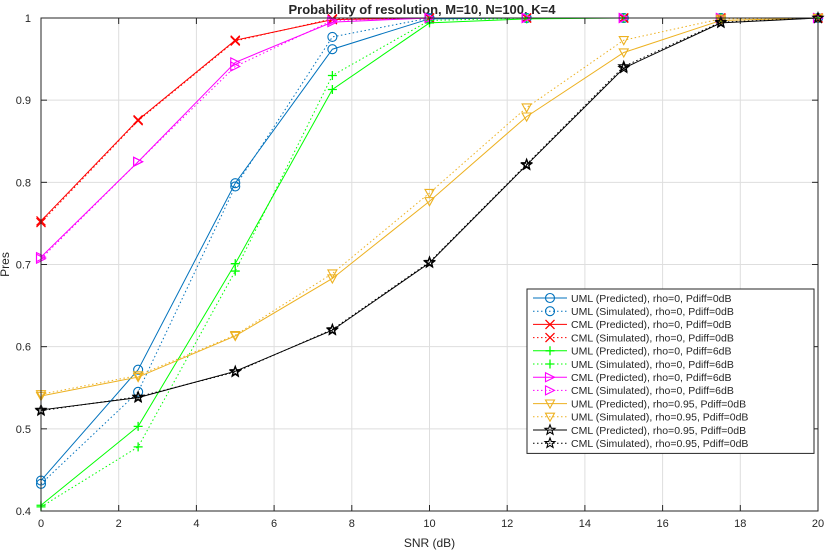  I want to click on legend-label: UML (Predicted), rho=0, Pdiff=0dB, so click(651, 299).